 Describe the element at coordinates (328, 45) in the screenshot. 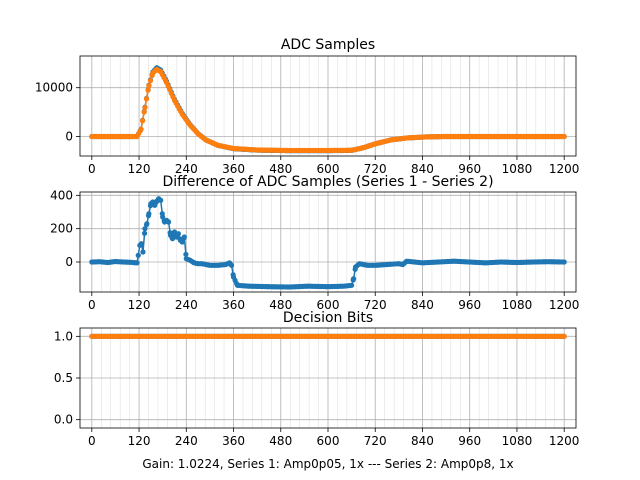

I see `chart-title: ADC Samples` at that location.